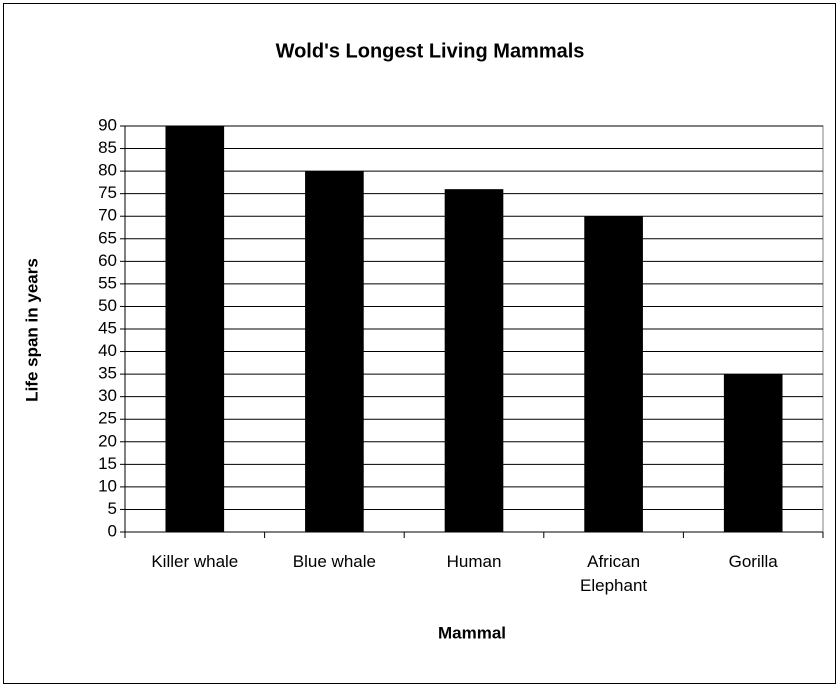  What do you see at coordinates (107, 327) in the screenshot?
I see `y-tick-label: 45` at bounding box center [107, 327].